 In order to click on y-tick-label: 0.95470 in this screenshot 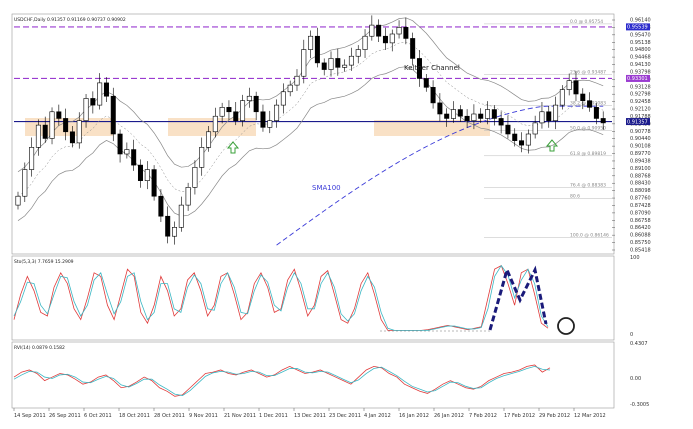, I will do `click(640, 35)`.